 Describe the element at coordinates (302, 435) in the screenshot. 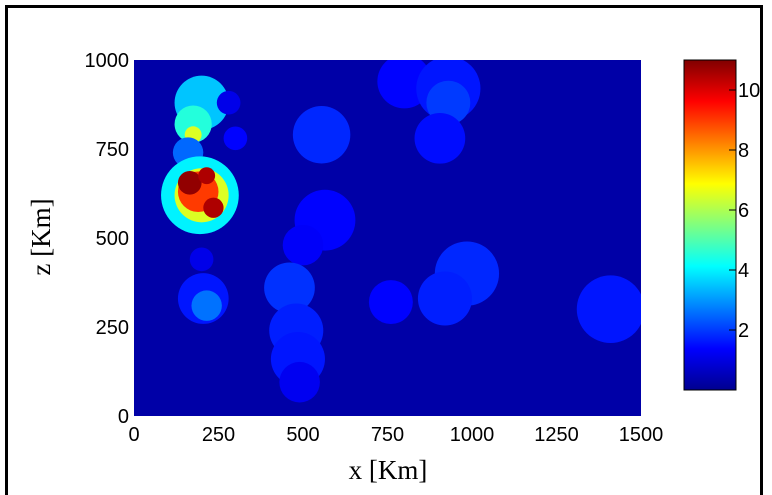

I see `x-tick-label: 500` at that location.